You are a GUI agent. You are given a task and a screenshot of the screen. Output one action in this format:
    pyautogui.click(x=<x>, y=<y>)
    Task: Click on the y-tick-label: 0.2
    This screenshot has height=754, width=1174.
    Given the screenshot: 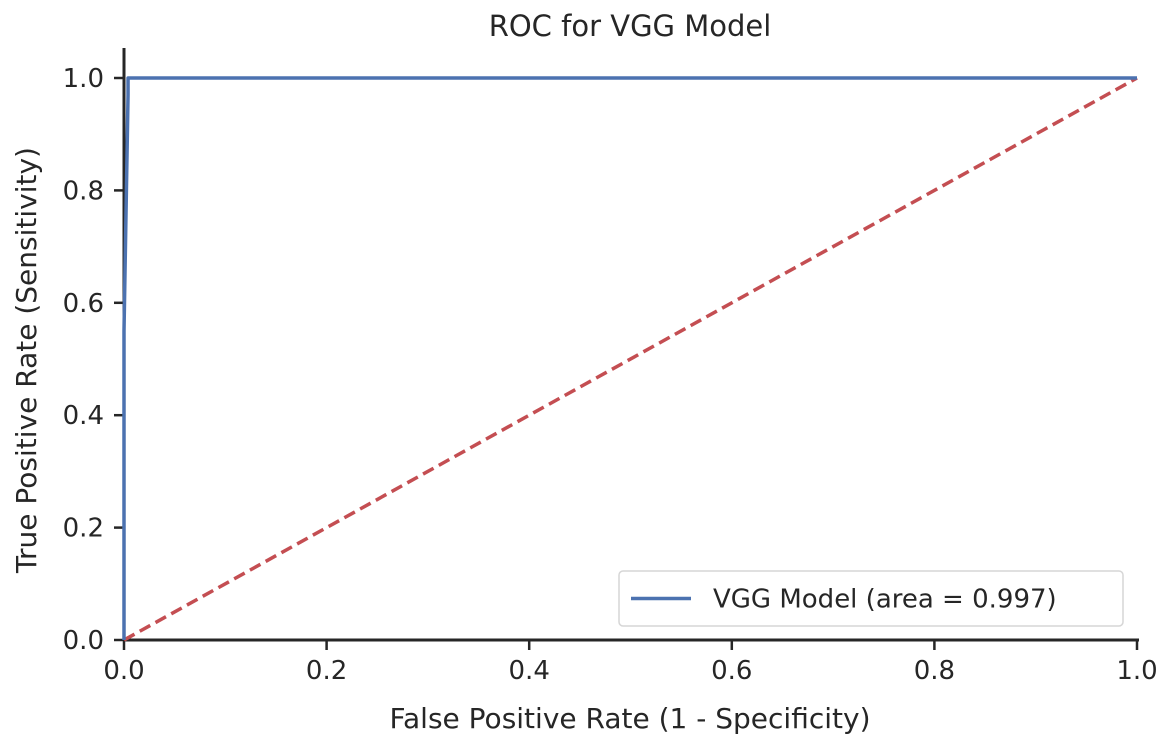 What is the action you would take?
    pyautogui.click(x=83, y=529)
    